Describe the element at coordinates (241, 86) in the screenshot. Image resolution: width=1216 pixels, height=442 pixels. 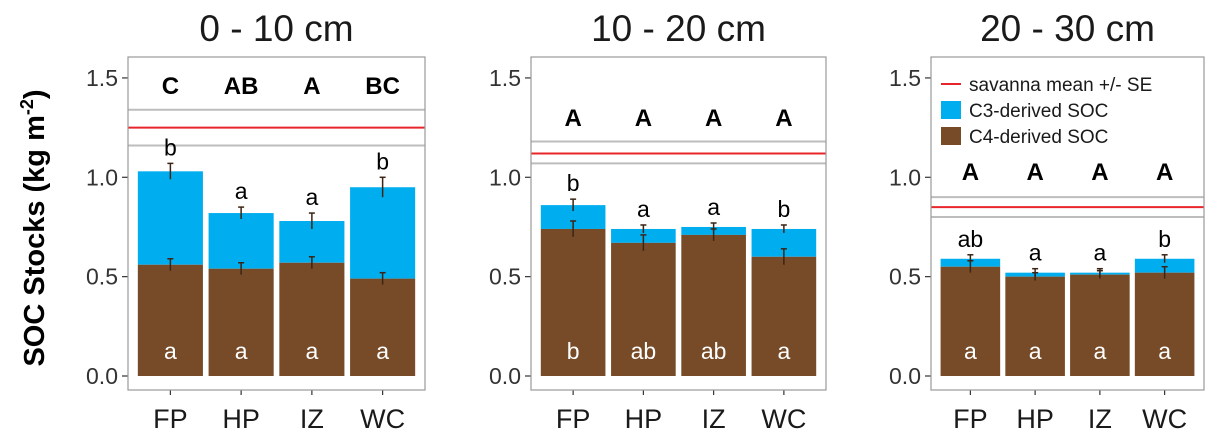
I see `letter-top: AB` at that location.